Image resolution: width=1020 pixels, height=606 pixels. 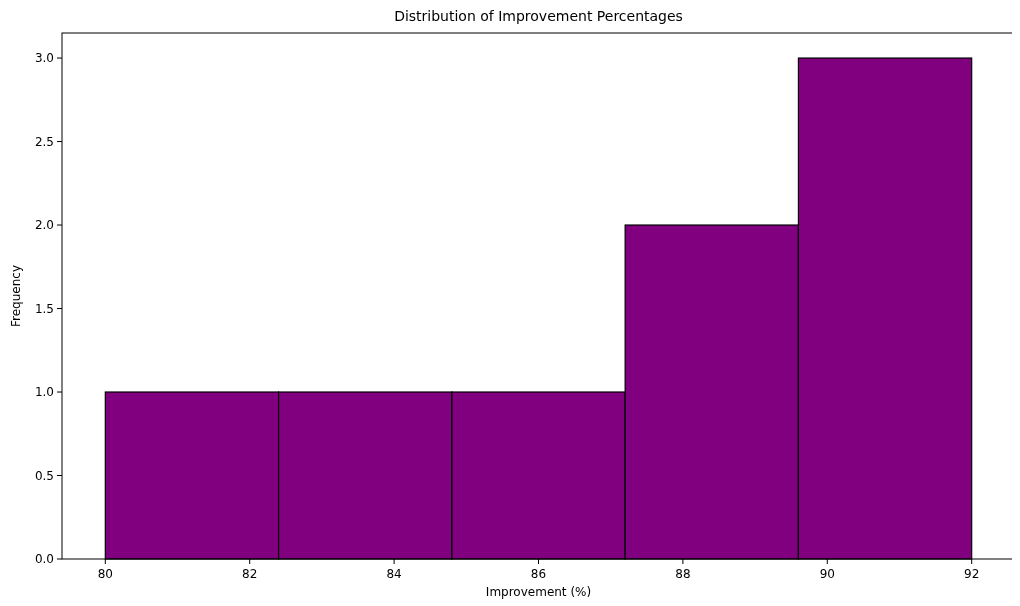 I want to click on y-tick-label: 2.0, so click(x=44, y=225).